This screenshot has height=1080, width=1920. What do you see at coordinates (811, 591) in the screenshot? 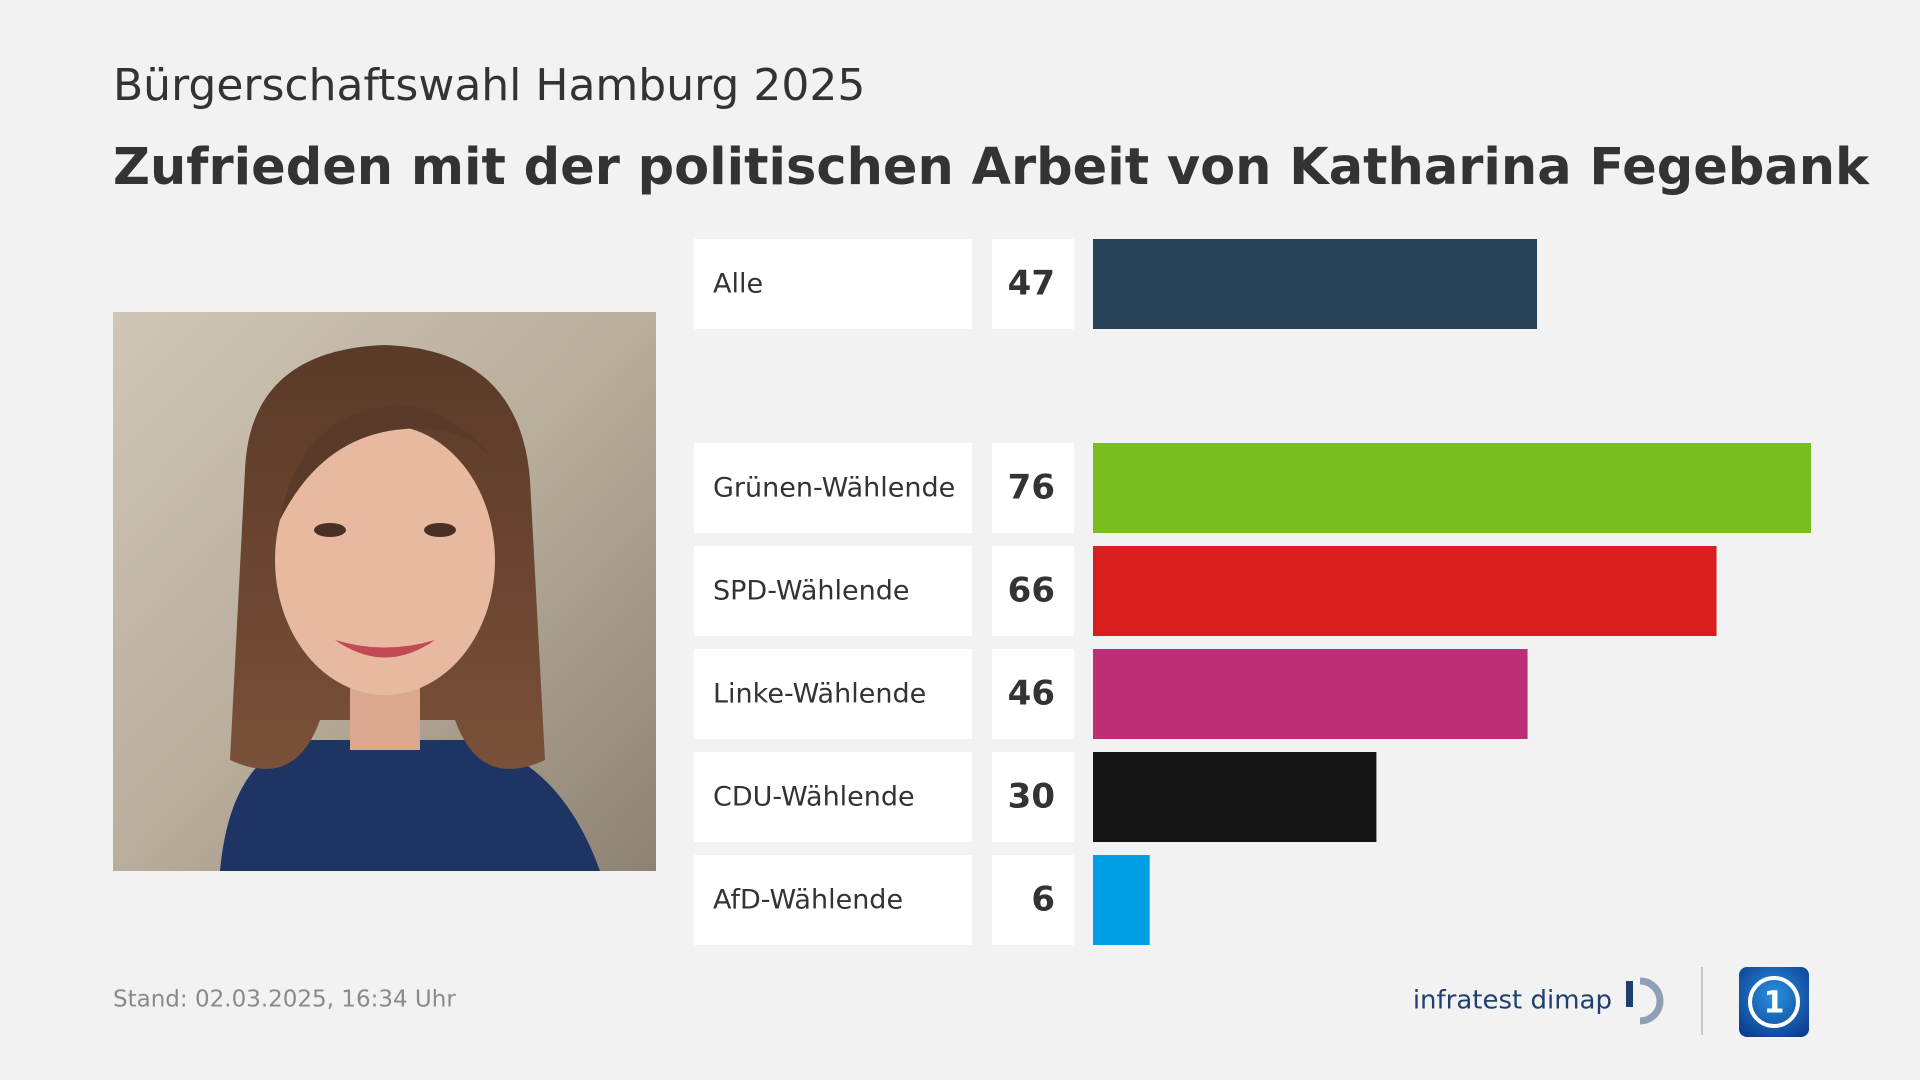
I see `category-label: SPD-Wählende` at bounding box center [811, 591].